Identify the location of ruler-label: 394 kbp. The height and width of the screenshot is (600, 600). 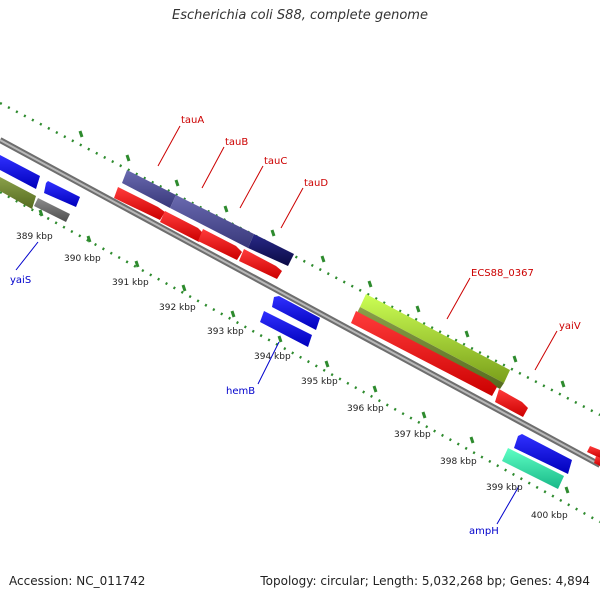
(272, 357).